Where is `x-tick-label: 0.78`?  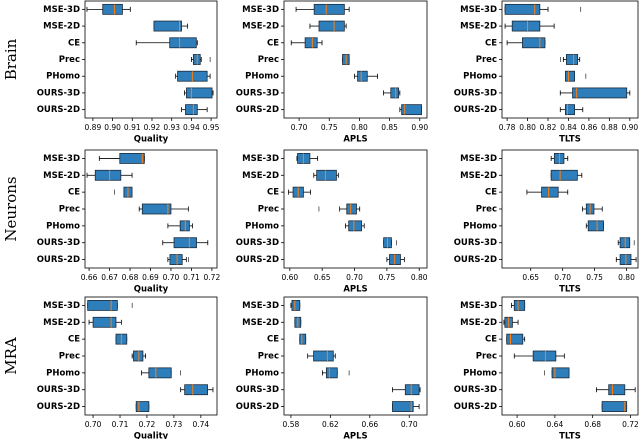 x-tick-label: 0.78 is located at coordinates (507, 127).